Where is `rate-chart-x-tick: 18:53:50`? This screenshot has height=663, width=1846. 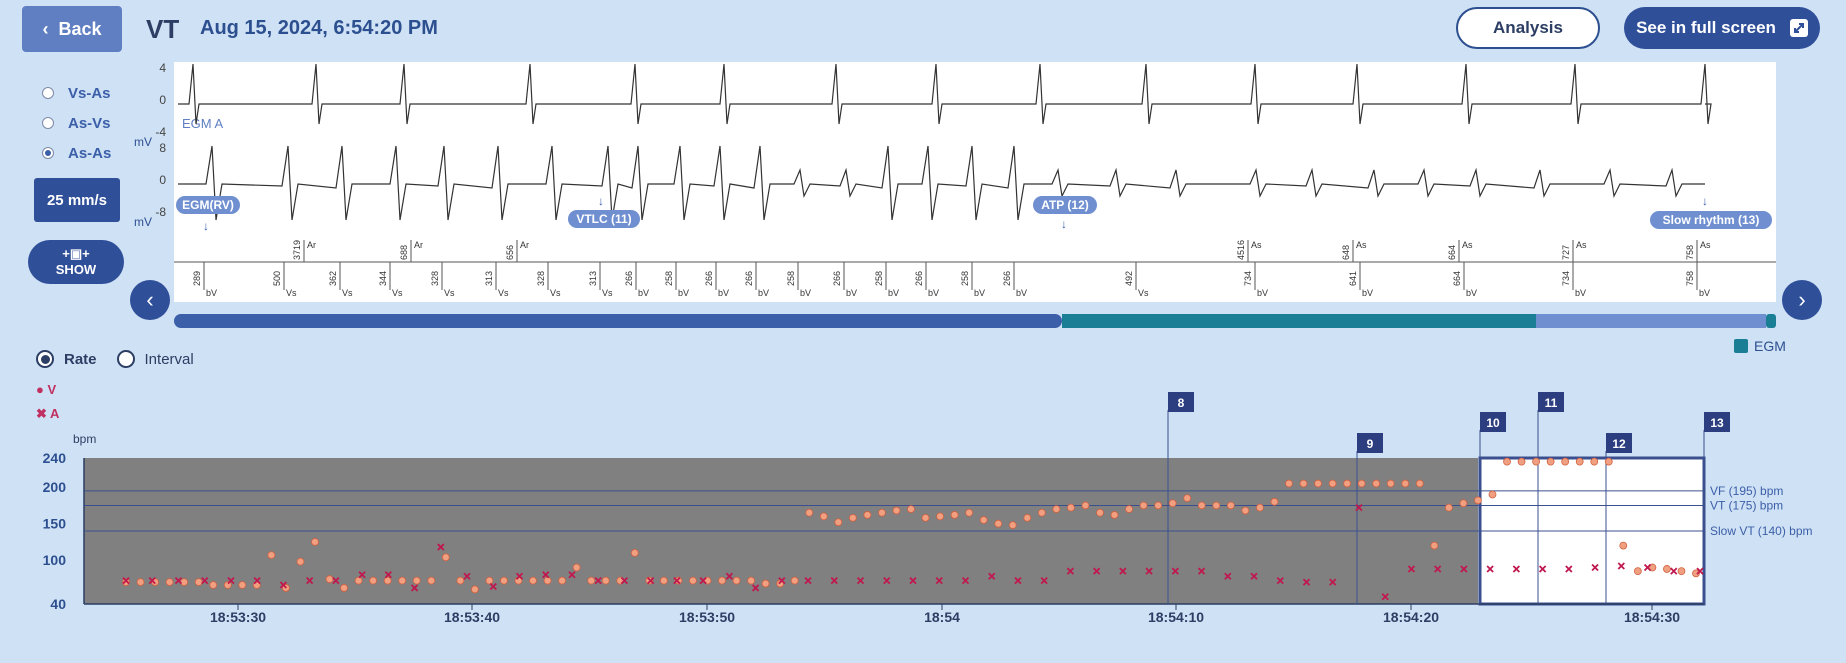 rate-chart-x-tick: 18:53:50 is located at coordinates (707, 617).